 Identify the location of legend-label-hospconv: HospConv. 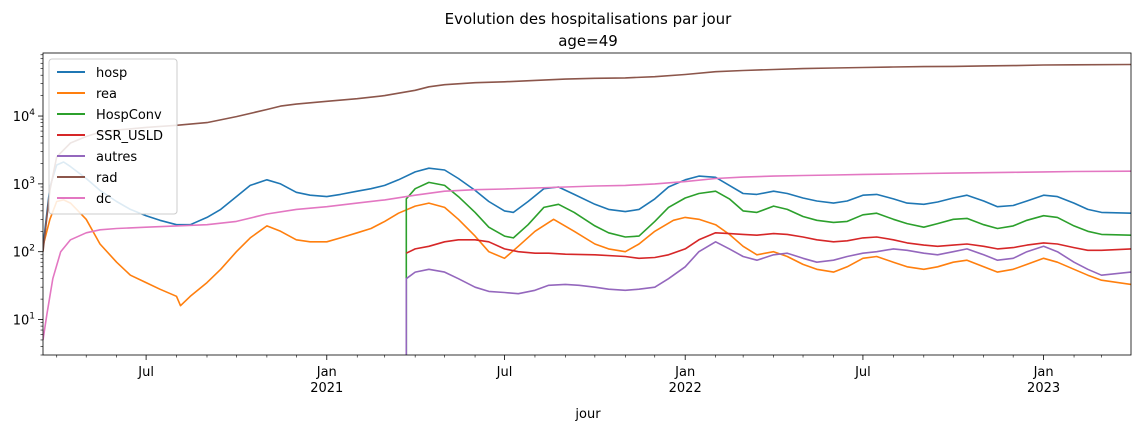
(129, 115).